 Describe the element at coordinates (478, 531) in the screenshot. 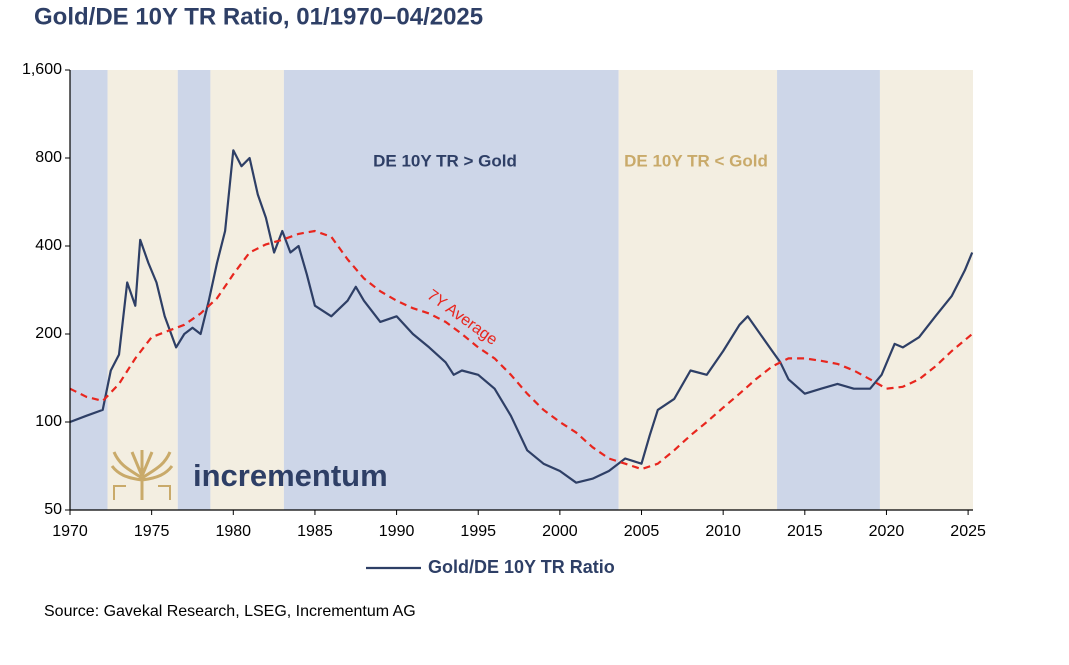

I see `x-tick-label: 1995` at that location.